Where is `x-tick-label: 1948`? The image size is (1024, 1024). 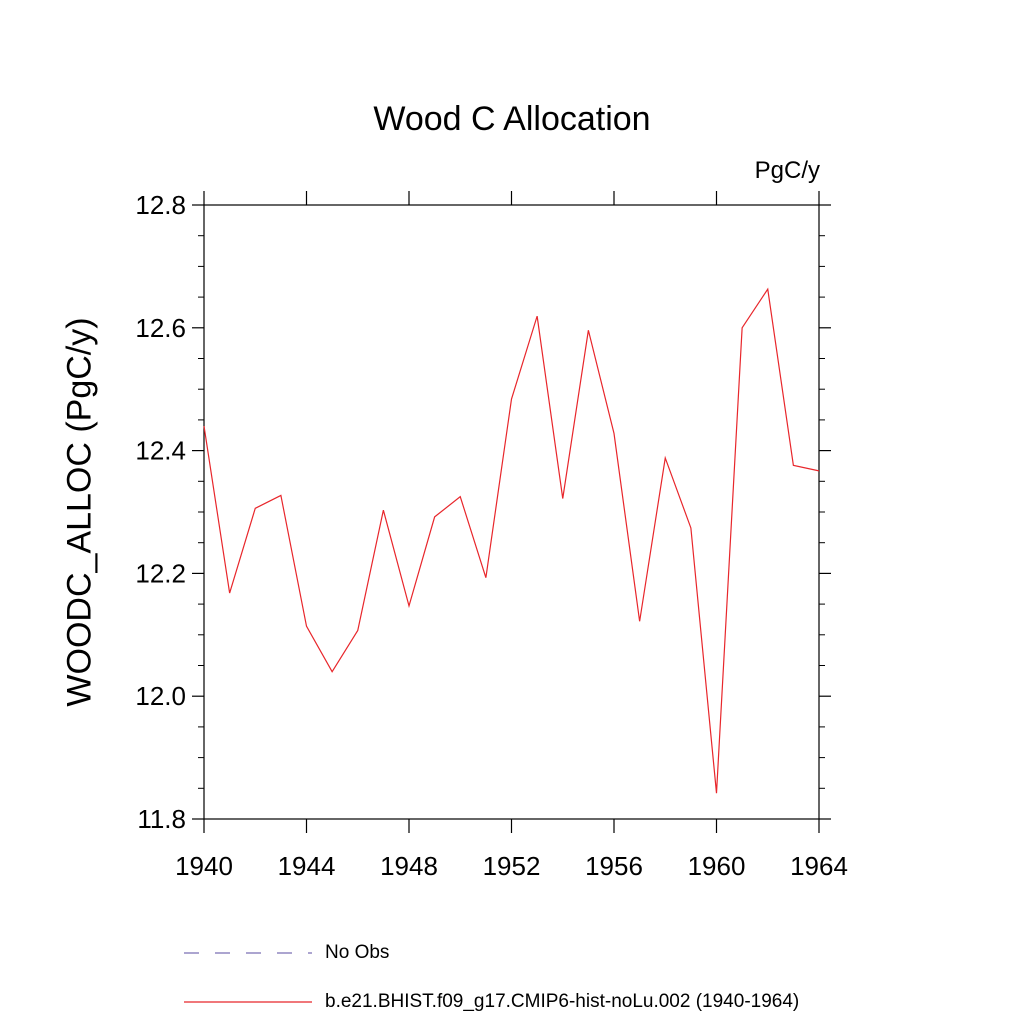
x-tick-label: 1948 is located at coordinates (409, 866).